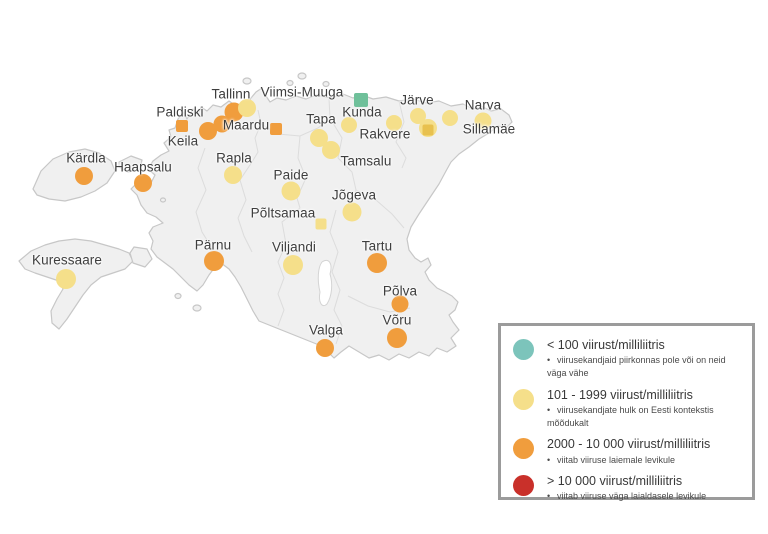  What do you see at coordinates (291, 175) in the screenshot?
I see `label-paide: Paide` at bounding box center [291, 175].